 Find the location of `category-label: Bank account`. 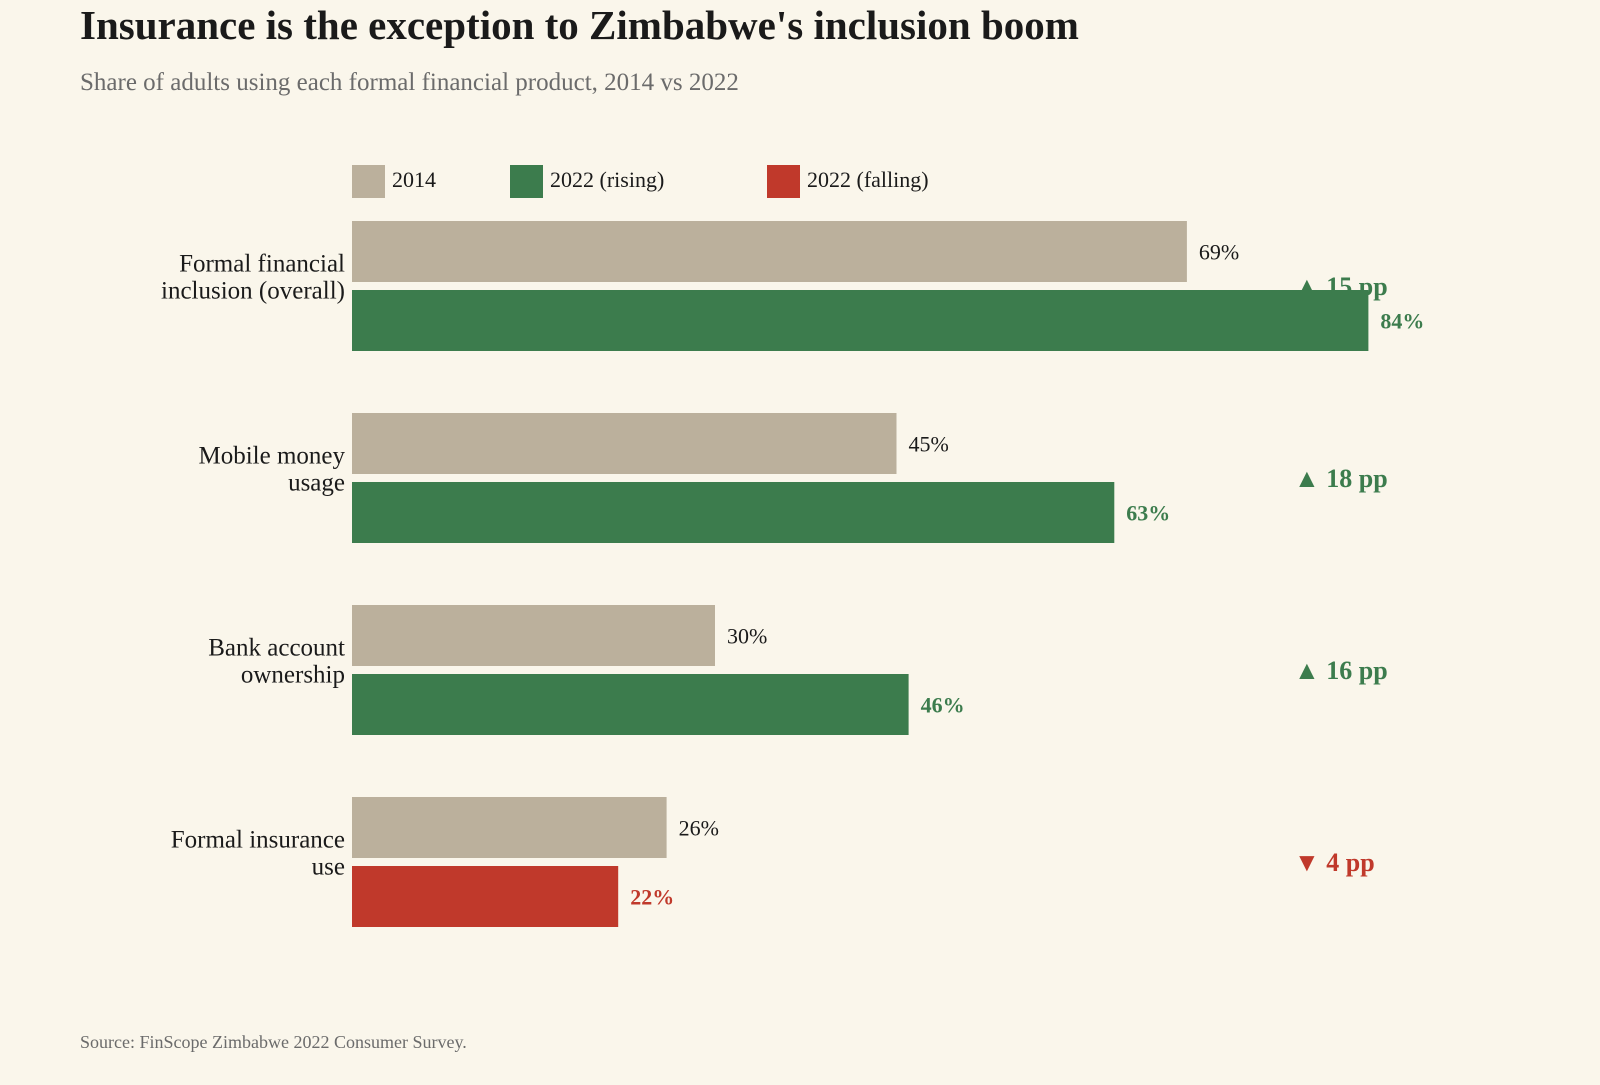

category-label: Bank account is located at coordinates (276, 648).